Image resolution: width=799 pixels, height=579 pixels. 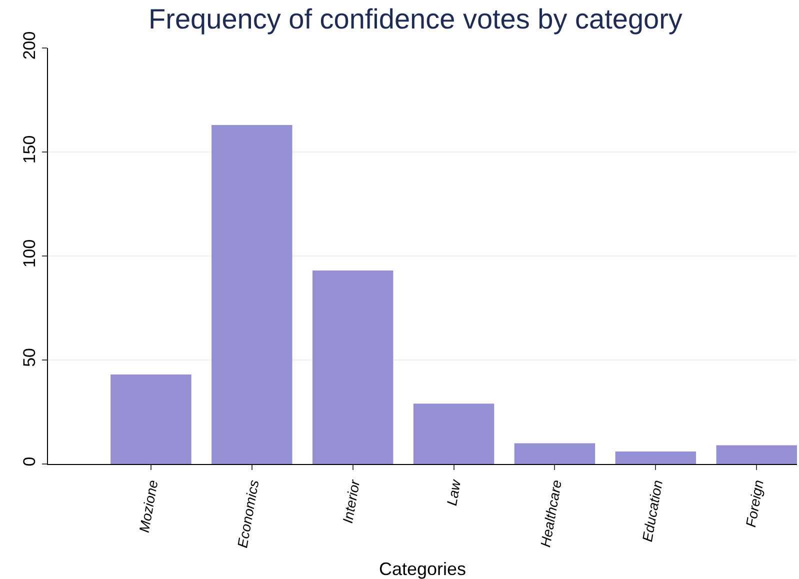 I want to click on x-axis-title: Categories, so click(x=422, y=569).